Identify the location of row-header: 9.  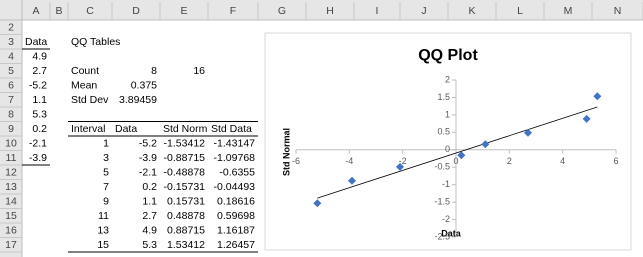
(11, 129).